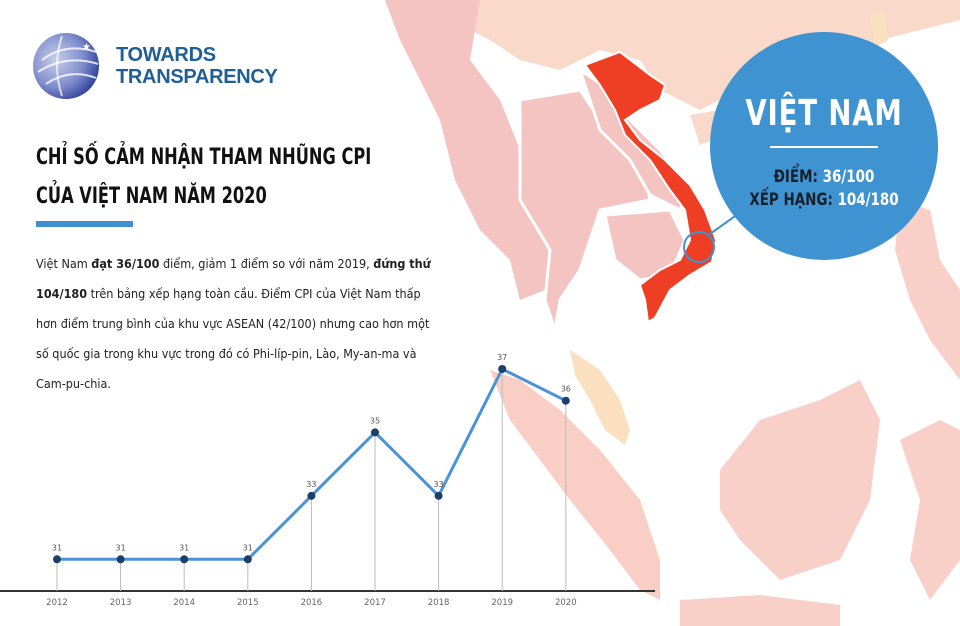 The width and height of the screenshot is (960, 626). What do you see at coordinates (848, 177) in the screenshot?
I see `score-value: 36/100` at bounding box center [848, 177].